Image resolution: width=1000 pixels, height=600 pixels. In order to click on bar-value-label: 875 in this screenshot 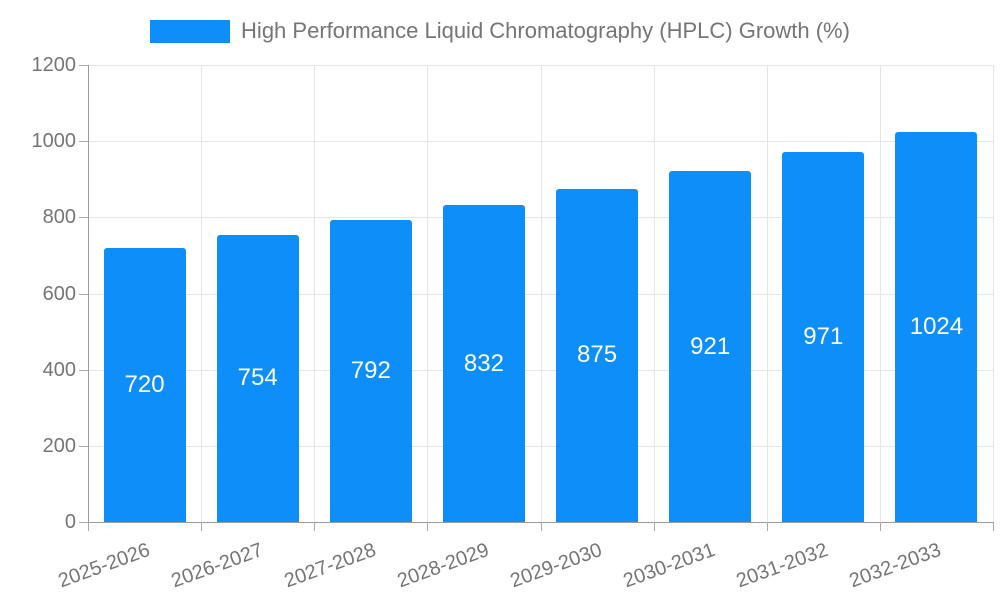, I will do `click(597, 355)`.